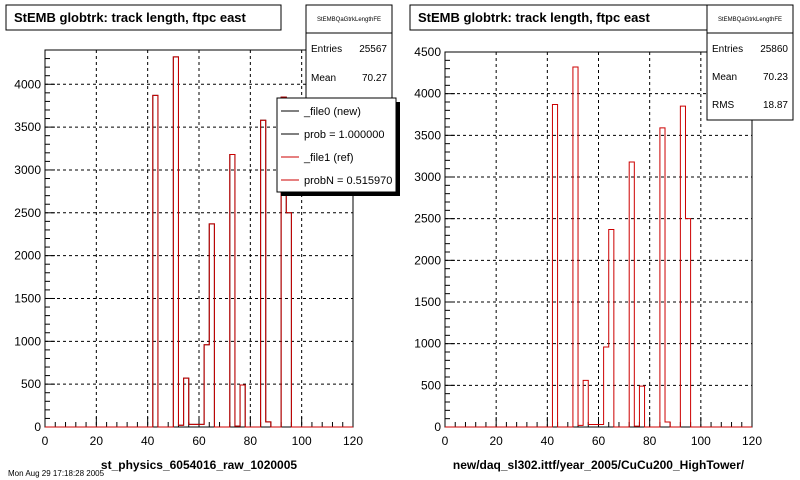  I want to click on legend-entry-0: _file0 (new), so click(332, 112).